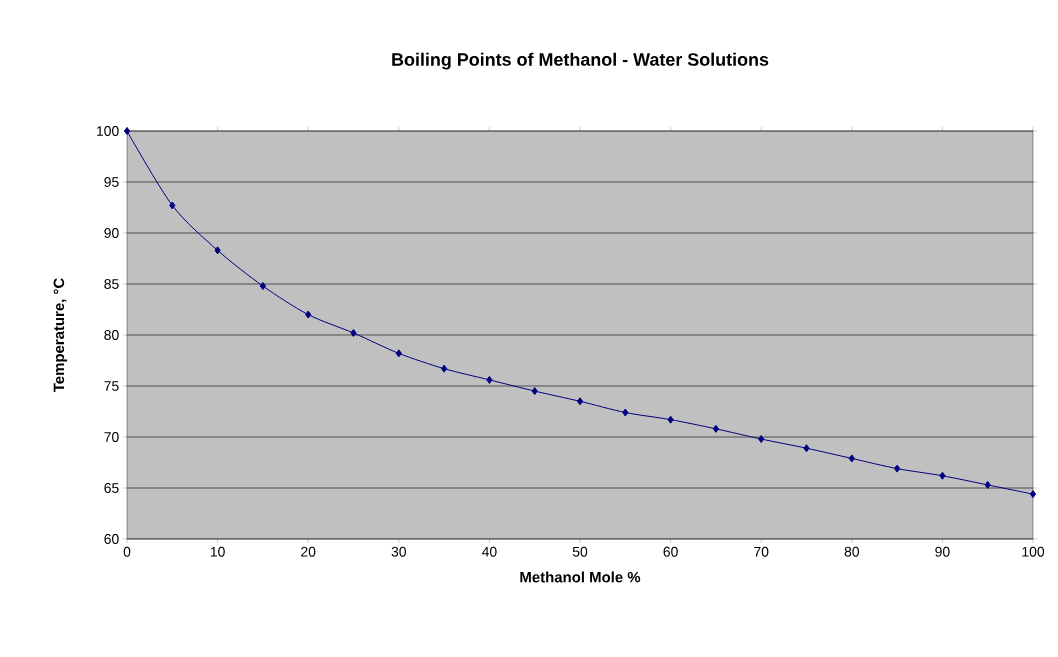  I want to click on x-tick-label: 100, so click(1033, 551).